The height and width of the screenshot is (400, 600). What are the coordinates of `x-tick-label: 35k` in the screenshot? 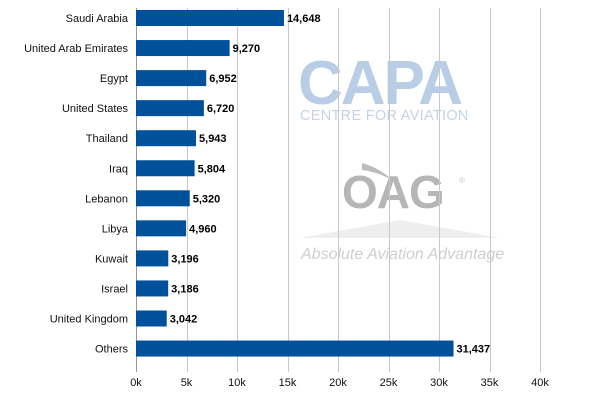 It's located at (490, 383).